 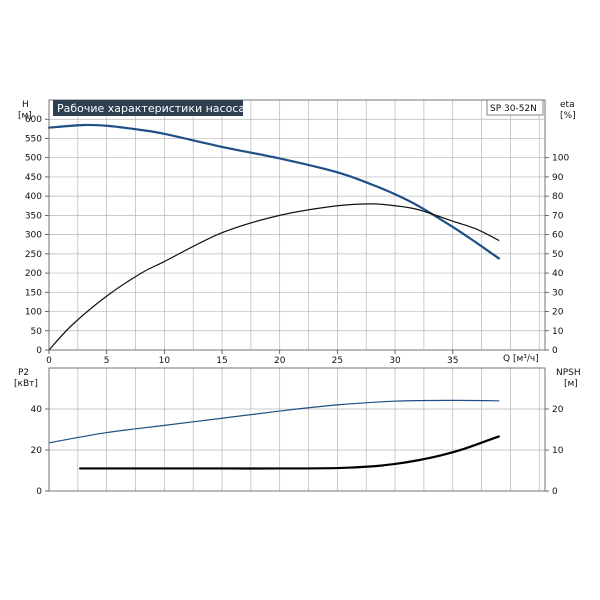 What do you see at coordinates (33, 139) in the screenshot?
I see `left-tick-label: 550` at bounding box center [33, 139].